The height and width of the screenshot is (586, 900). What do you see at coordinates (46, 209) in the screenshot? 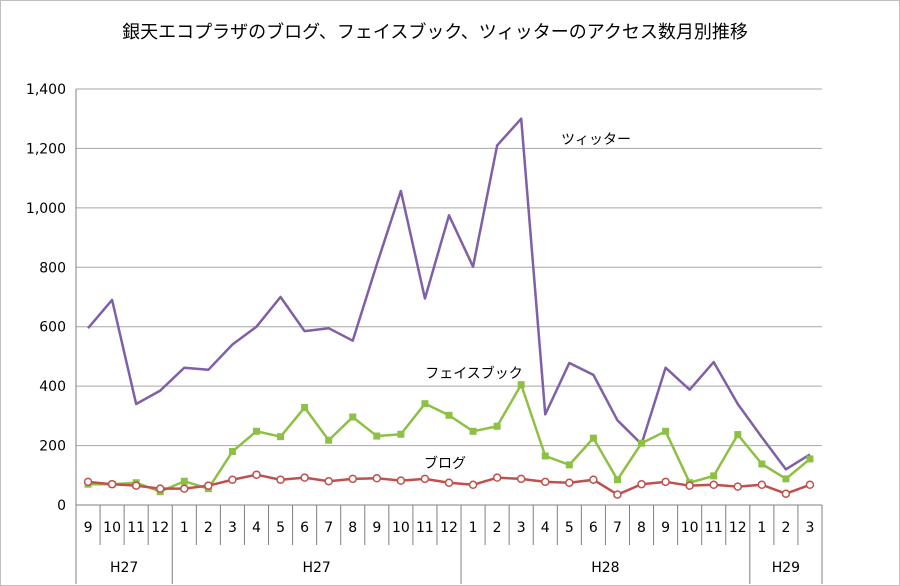
I see `y-tick-label: 1,000` at bounding box center [46, 209].